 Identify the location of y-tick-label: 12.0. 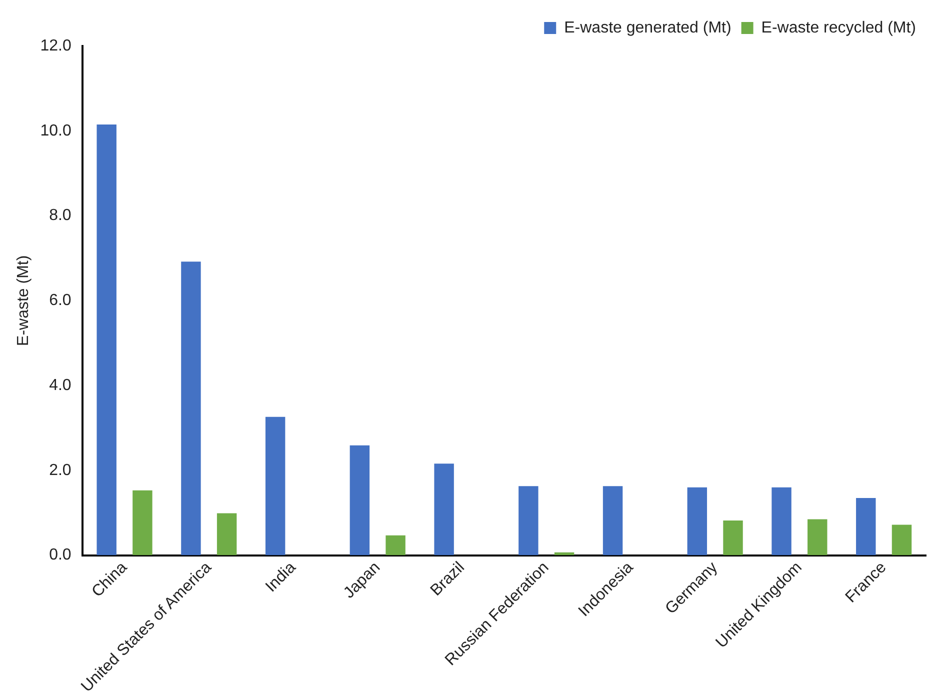
(56, 45).